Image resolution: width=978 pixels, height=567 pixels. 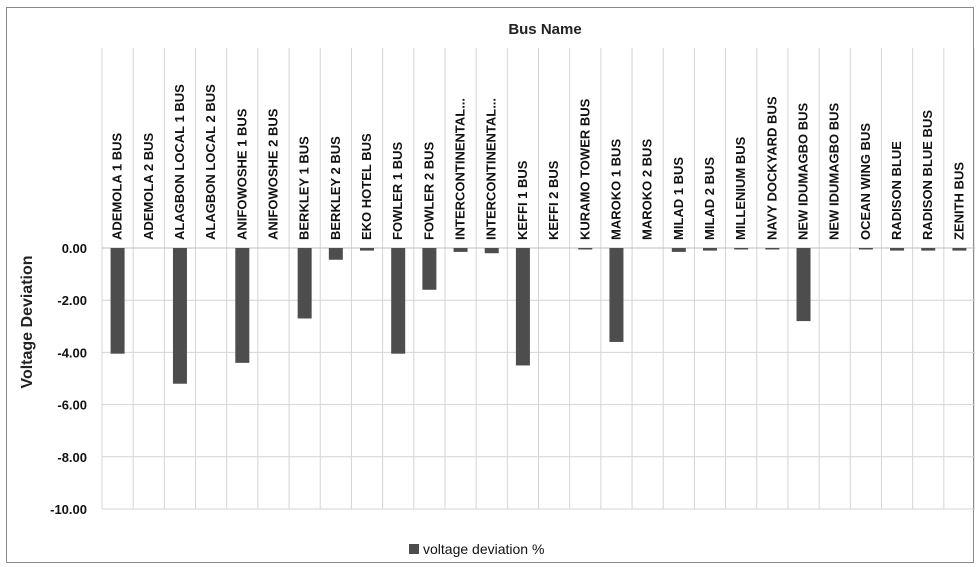 I want to click on category-label: BERKLEY 2 BUS, so click(x=335, y=188).